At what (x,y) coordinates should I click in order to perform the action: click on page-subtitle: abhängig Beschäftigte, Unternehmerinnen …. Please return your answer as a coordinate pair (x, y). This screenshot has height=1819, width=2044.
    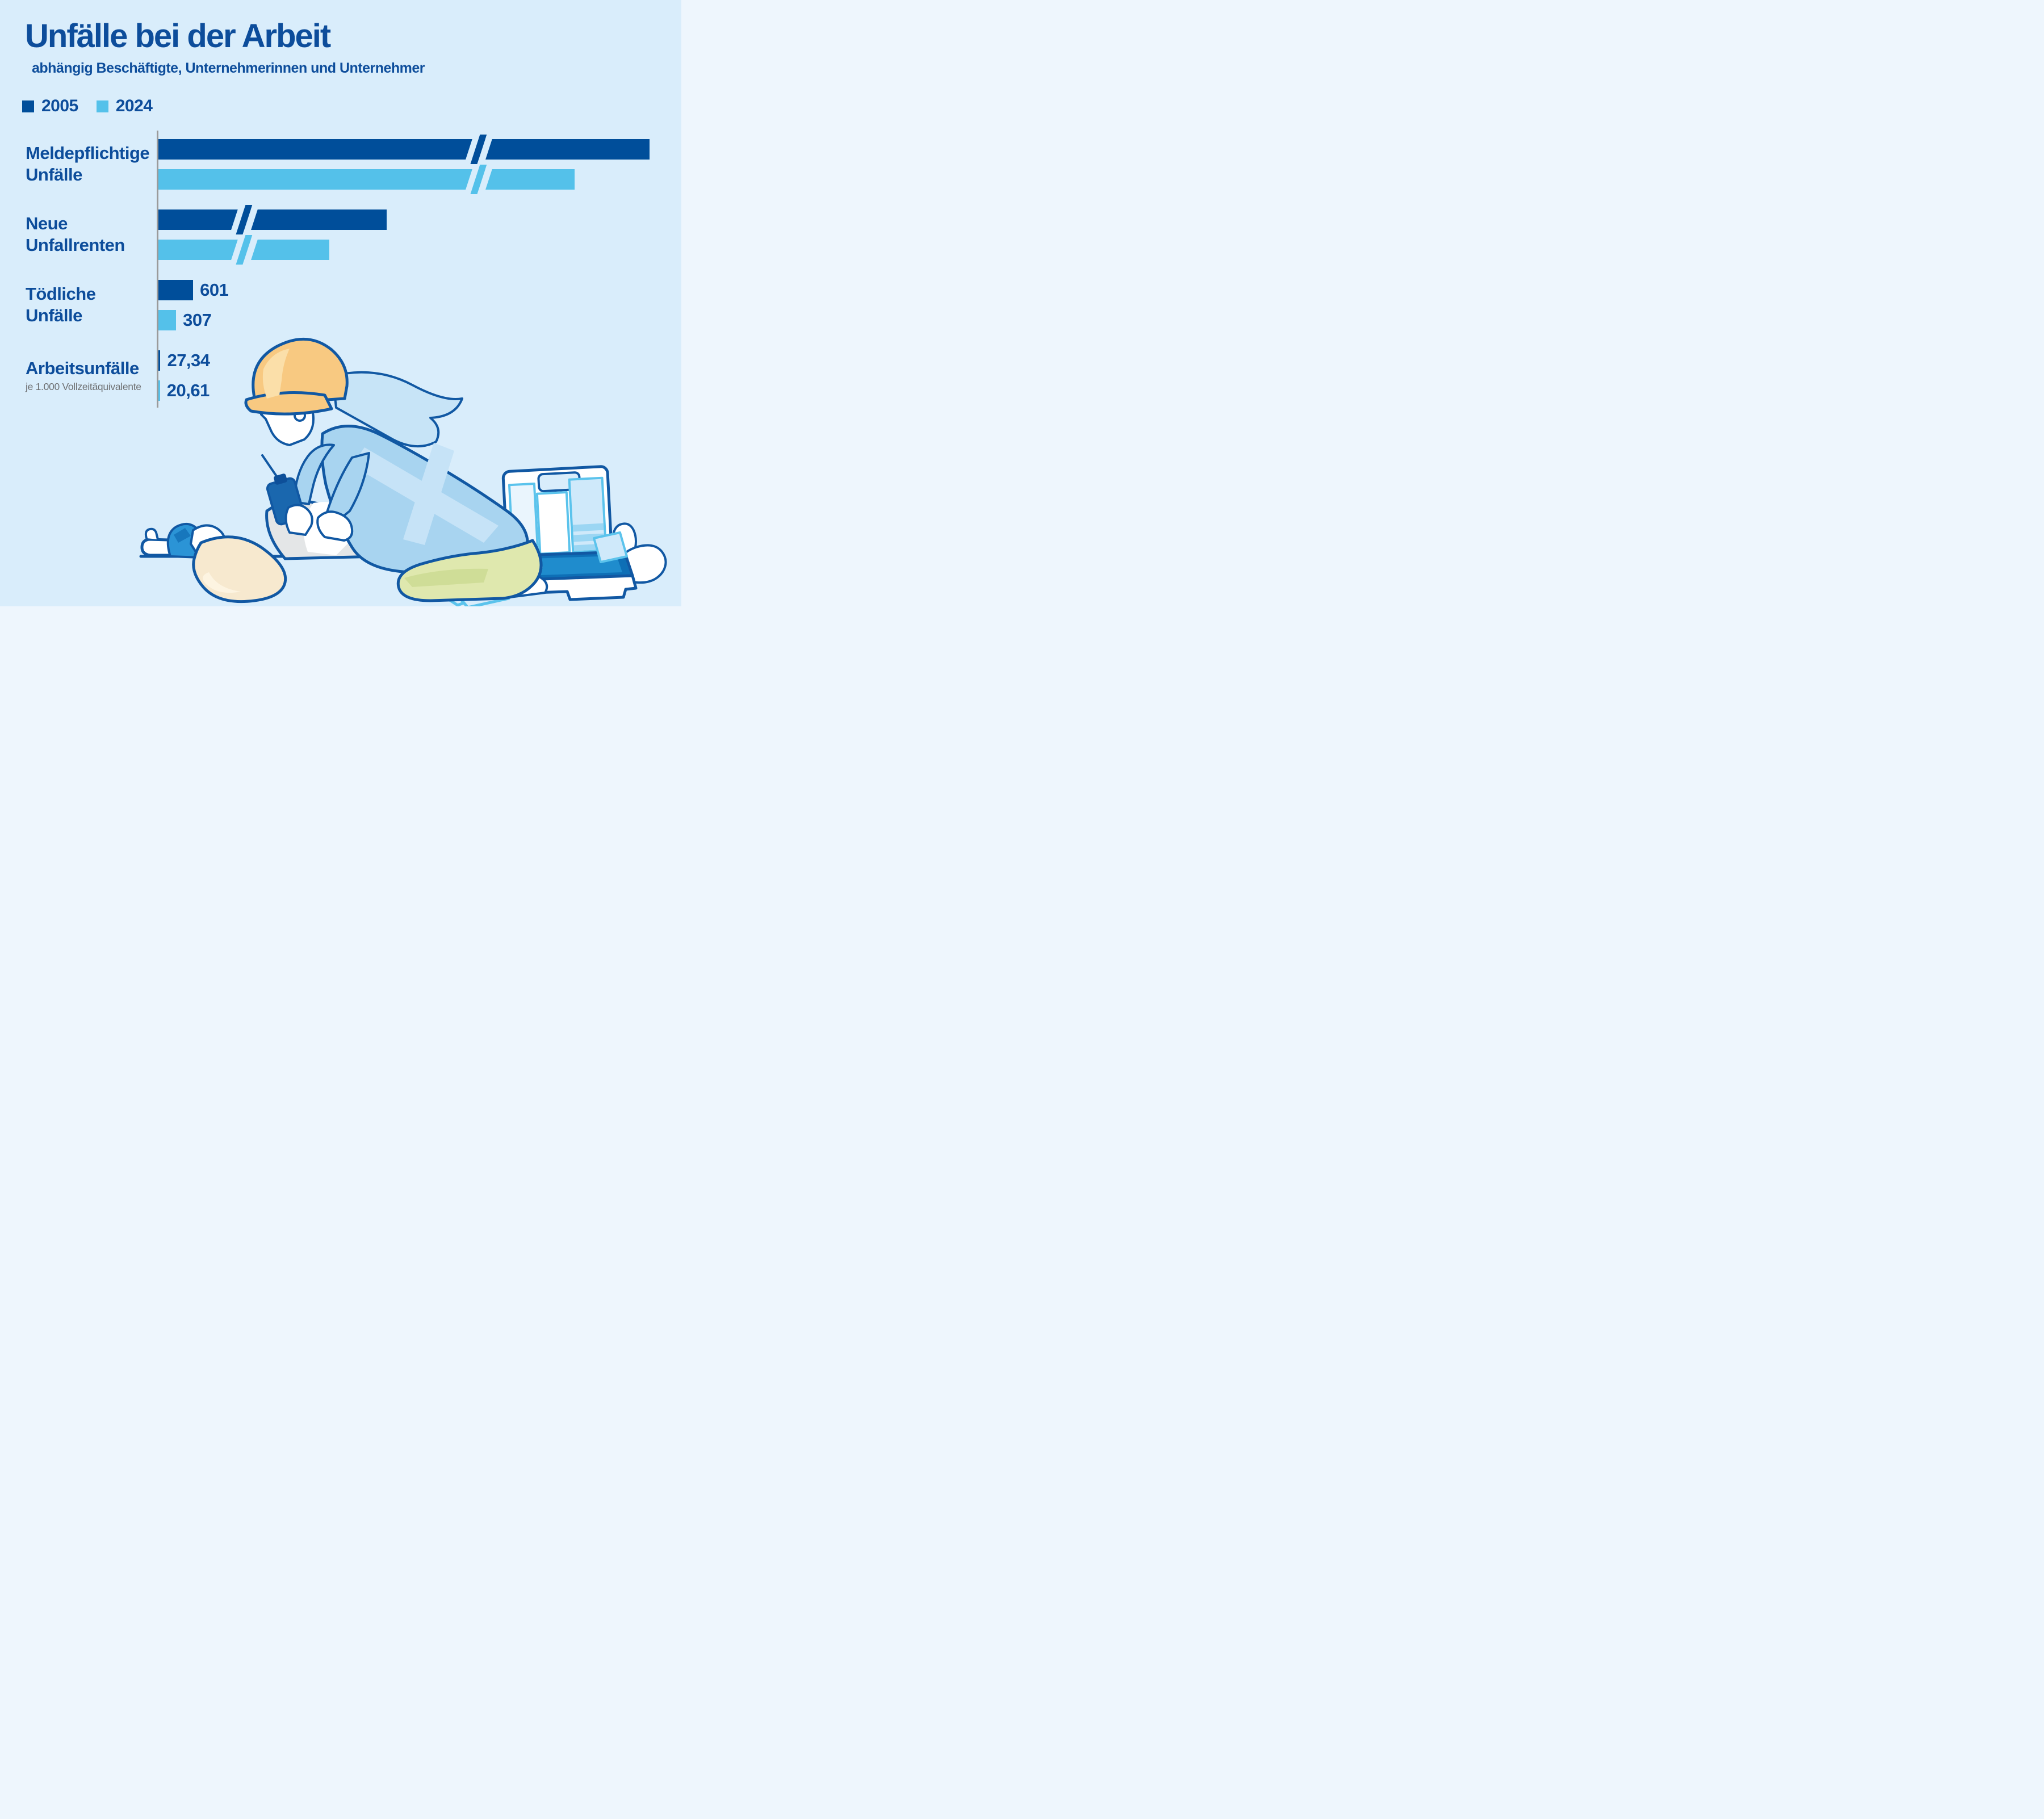
    Looking at the image, I should click on (228, 68).